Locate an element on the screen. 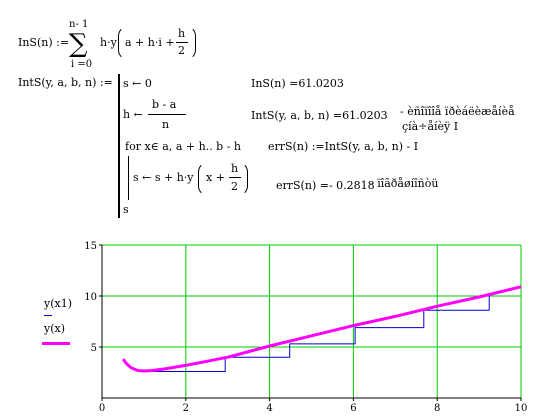 The height and width of the screenshot is (418, 550). sum-symbol: ∑ is located at coordinates (78, 44).